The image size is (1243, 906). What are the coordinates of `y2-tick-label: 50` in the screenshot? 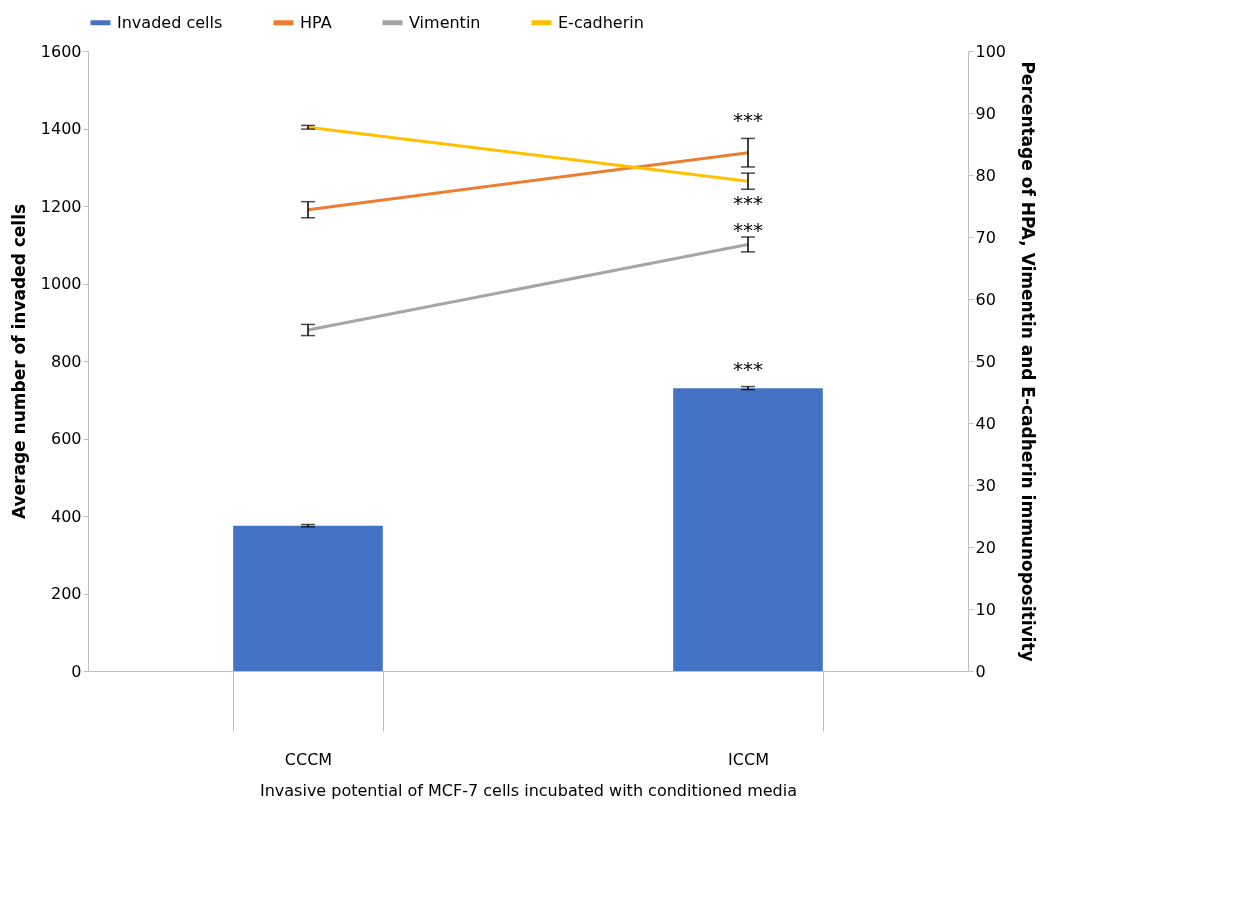 It's located at (985, 361).